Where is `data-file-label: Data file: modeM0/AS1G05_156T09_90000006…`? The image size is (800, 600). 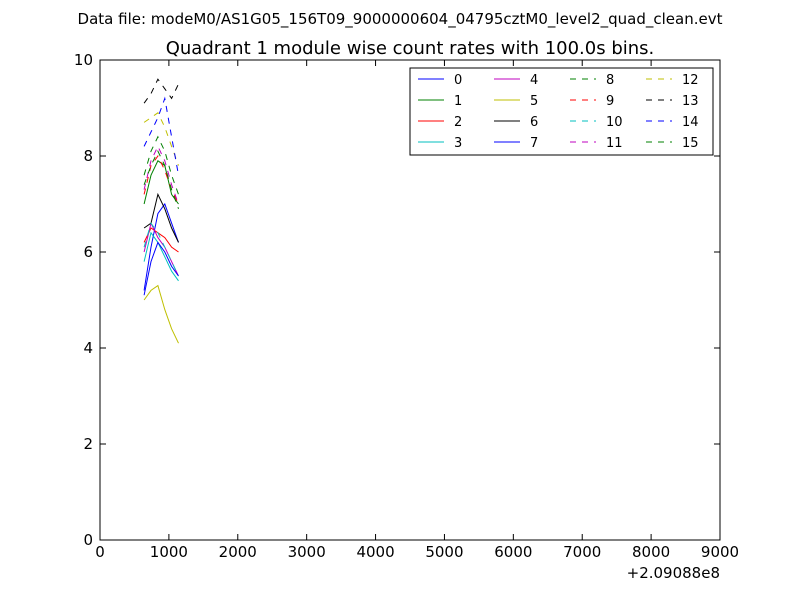
data-file-label: Data file: modeM0/AS1G05_156T09_90000006… is located at coordinates (400, 19).